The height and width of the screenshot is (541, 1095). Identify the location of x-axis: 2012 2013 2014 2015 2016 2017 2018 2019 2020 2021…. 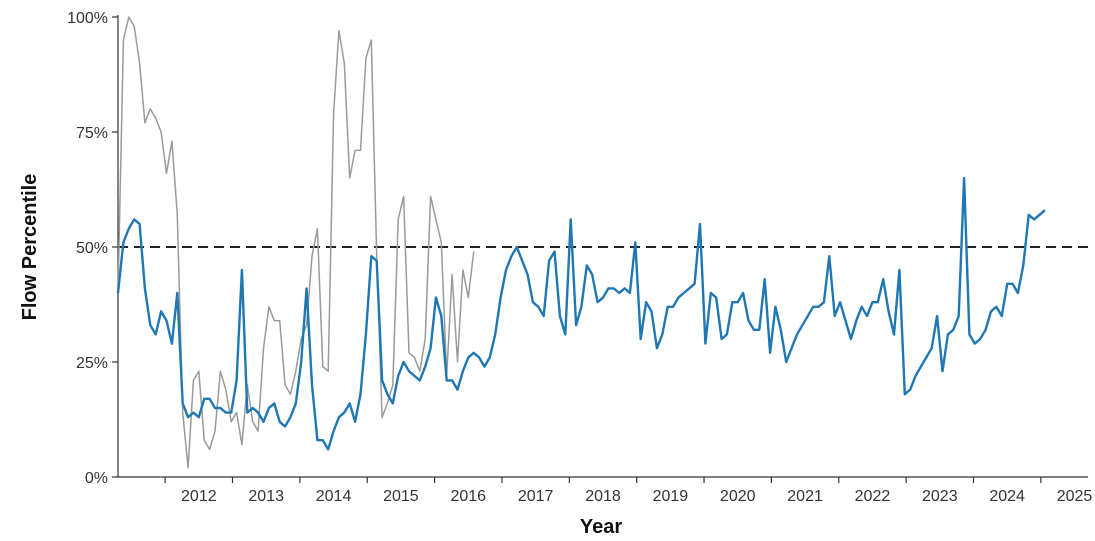
(605, 490).